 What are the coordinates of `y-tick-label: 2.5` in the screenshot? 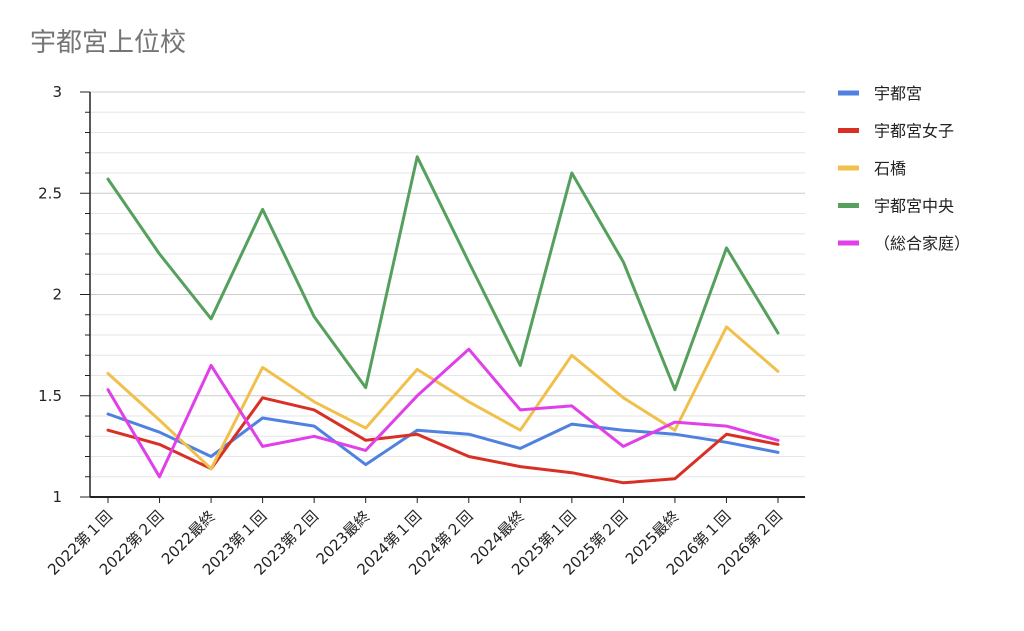 It's located at (50, 193).